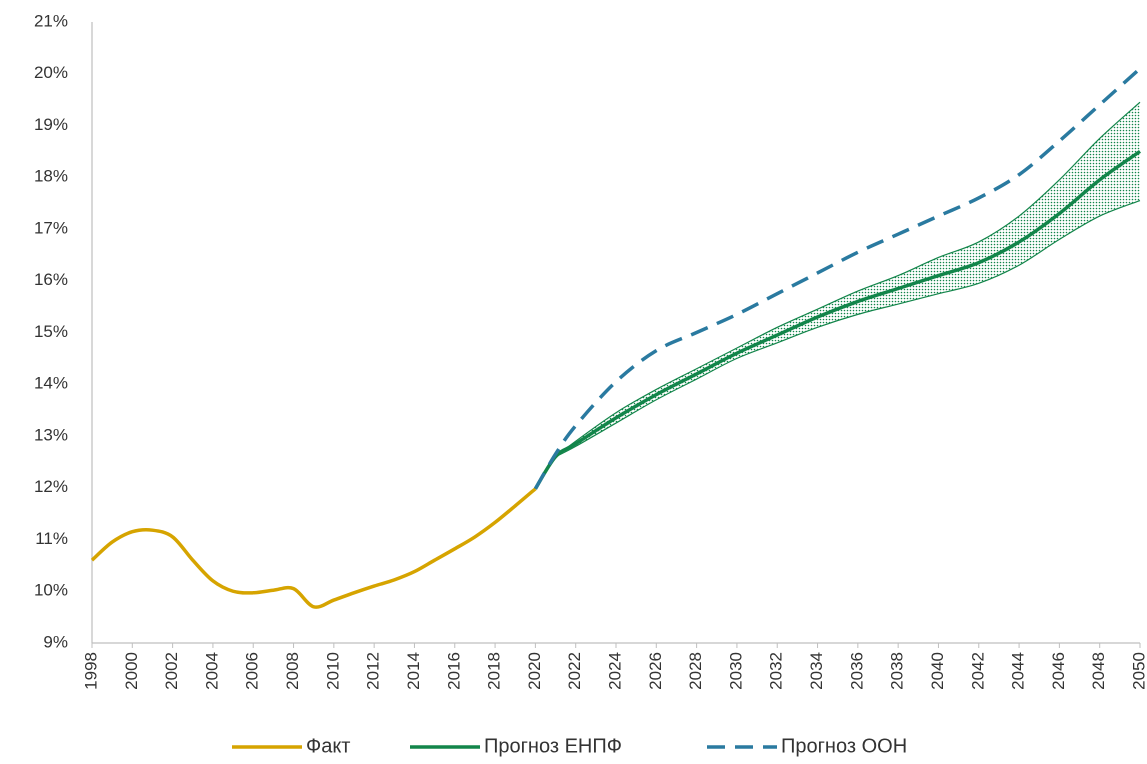 This screenshot has width=1147, height=764. I want to click on x-tick-label: 2020, so click(534, 671).